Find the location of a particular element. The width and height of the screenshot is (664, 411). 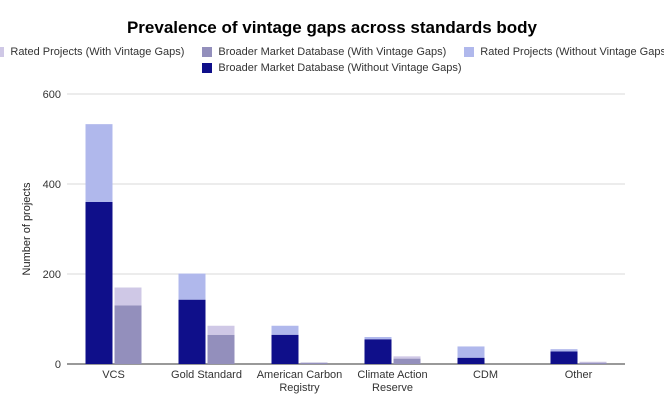

y-axis-title: Number of projects is located at coordinates (27, 228).